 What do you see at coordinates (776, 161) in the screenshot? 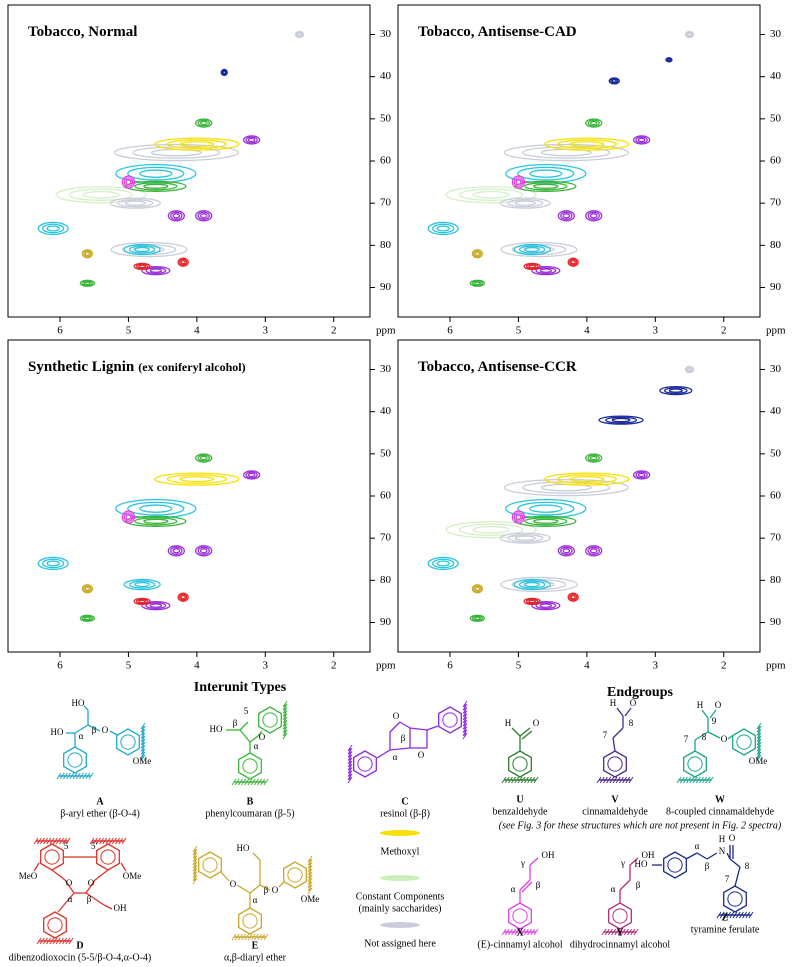
I see `y-tick-label: 60` at bounding box center [776, 161].